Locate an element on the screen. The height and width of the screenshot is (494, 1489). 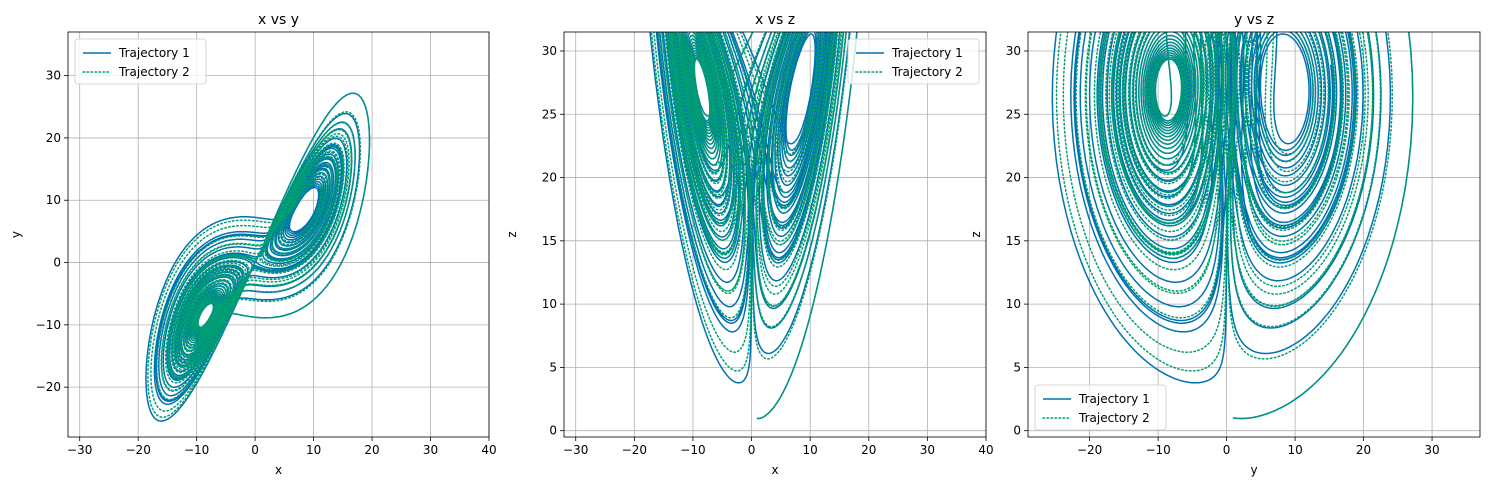
y-tick-label: −10 is located at coordinates (48, 325).